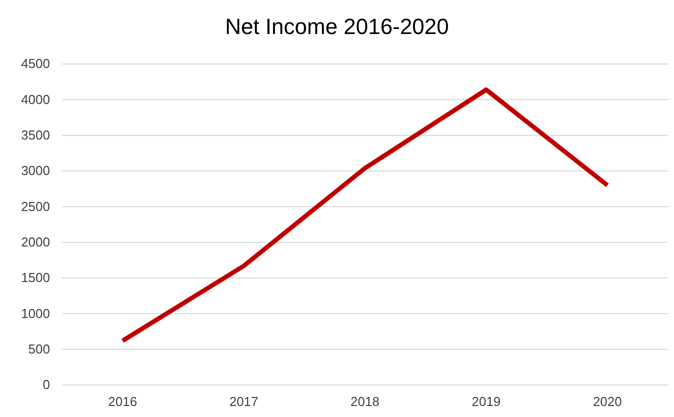 This screenshot has height=417, width=674. What do you see at coordinates (35, 64) in the screenshot?
I see `y-tick-label: 4500` at bounding box center [35, 64].